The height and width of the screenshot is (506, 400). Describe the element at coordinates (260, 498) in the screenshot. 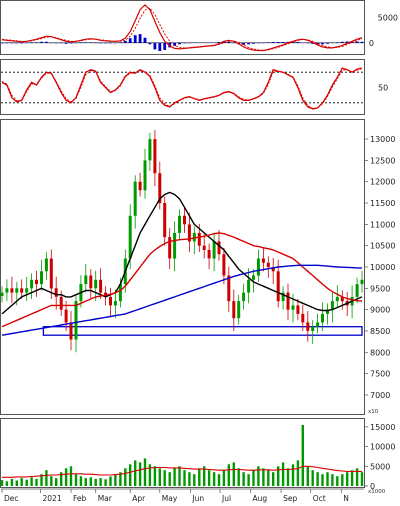

I see `month-tick-label: Aug` at that location.